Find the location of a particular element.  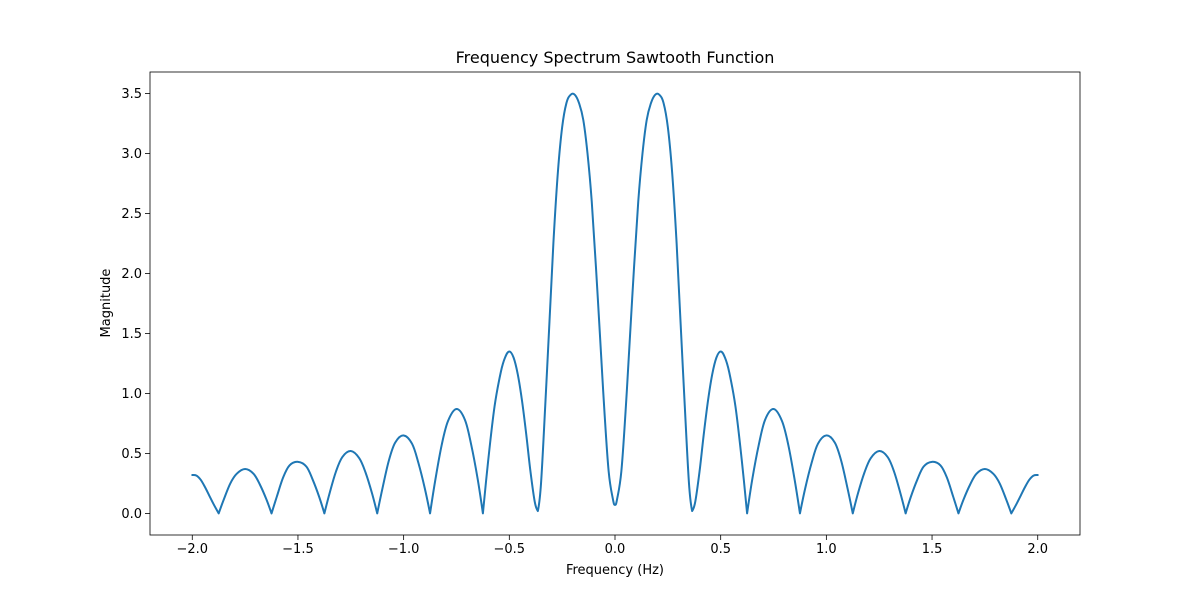

chart-title: Frequency Spectrum Sawtooth Function is located at coordinates (615, 57).